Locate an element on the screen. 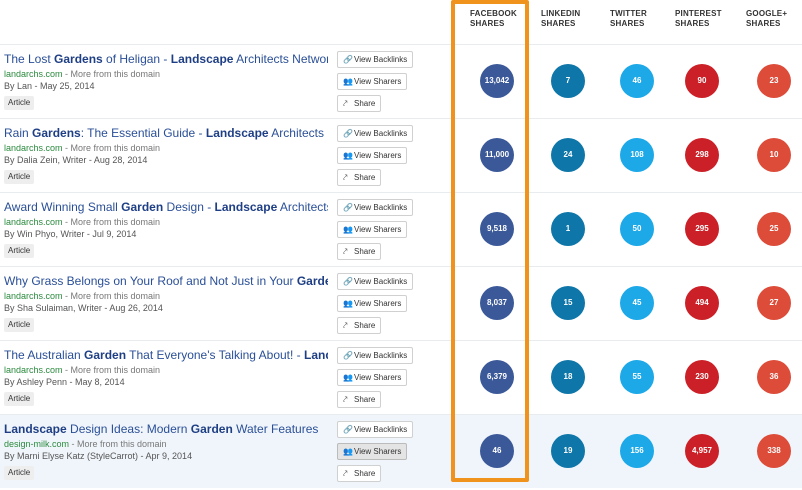  facebook-share-count: 6,379 is located at coordinates (497, 377).